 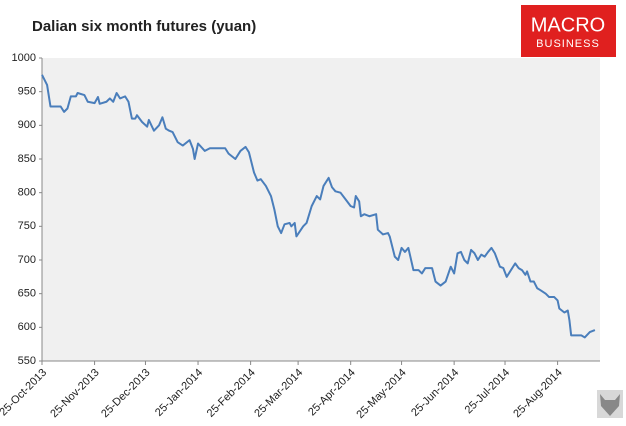 What do you see at coordinates (74, 393) in the screenshot?
I see `x-tick-label: 25-Nov-2013` at bounding box center [74, 393].